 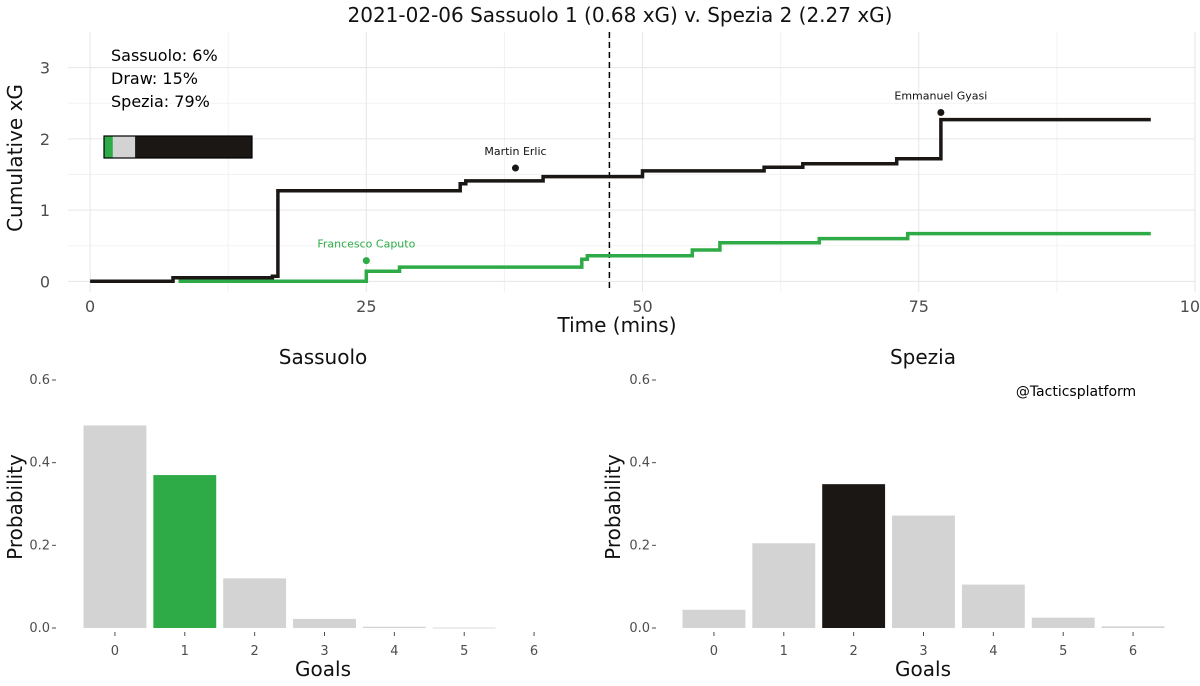 I want to click on xg-x-tick-label: 25, so click(x=366, y=306).